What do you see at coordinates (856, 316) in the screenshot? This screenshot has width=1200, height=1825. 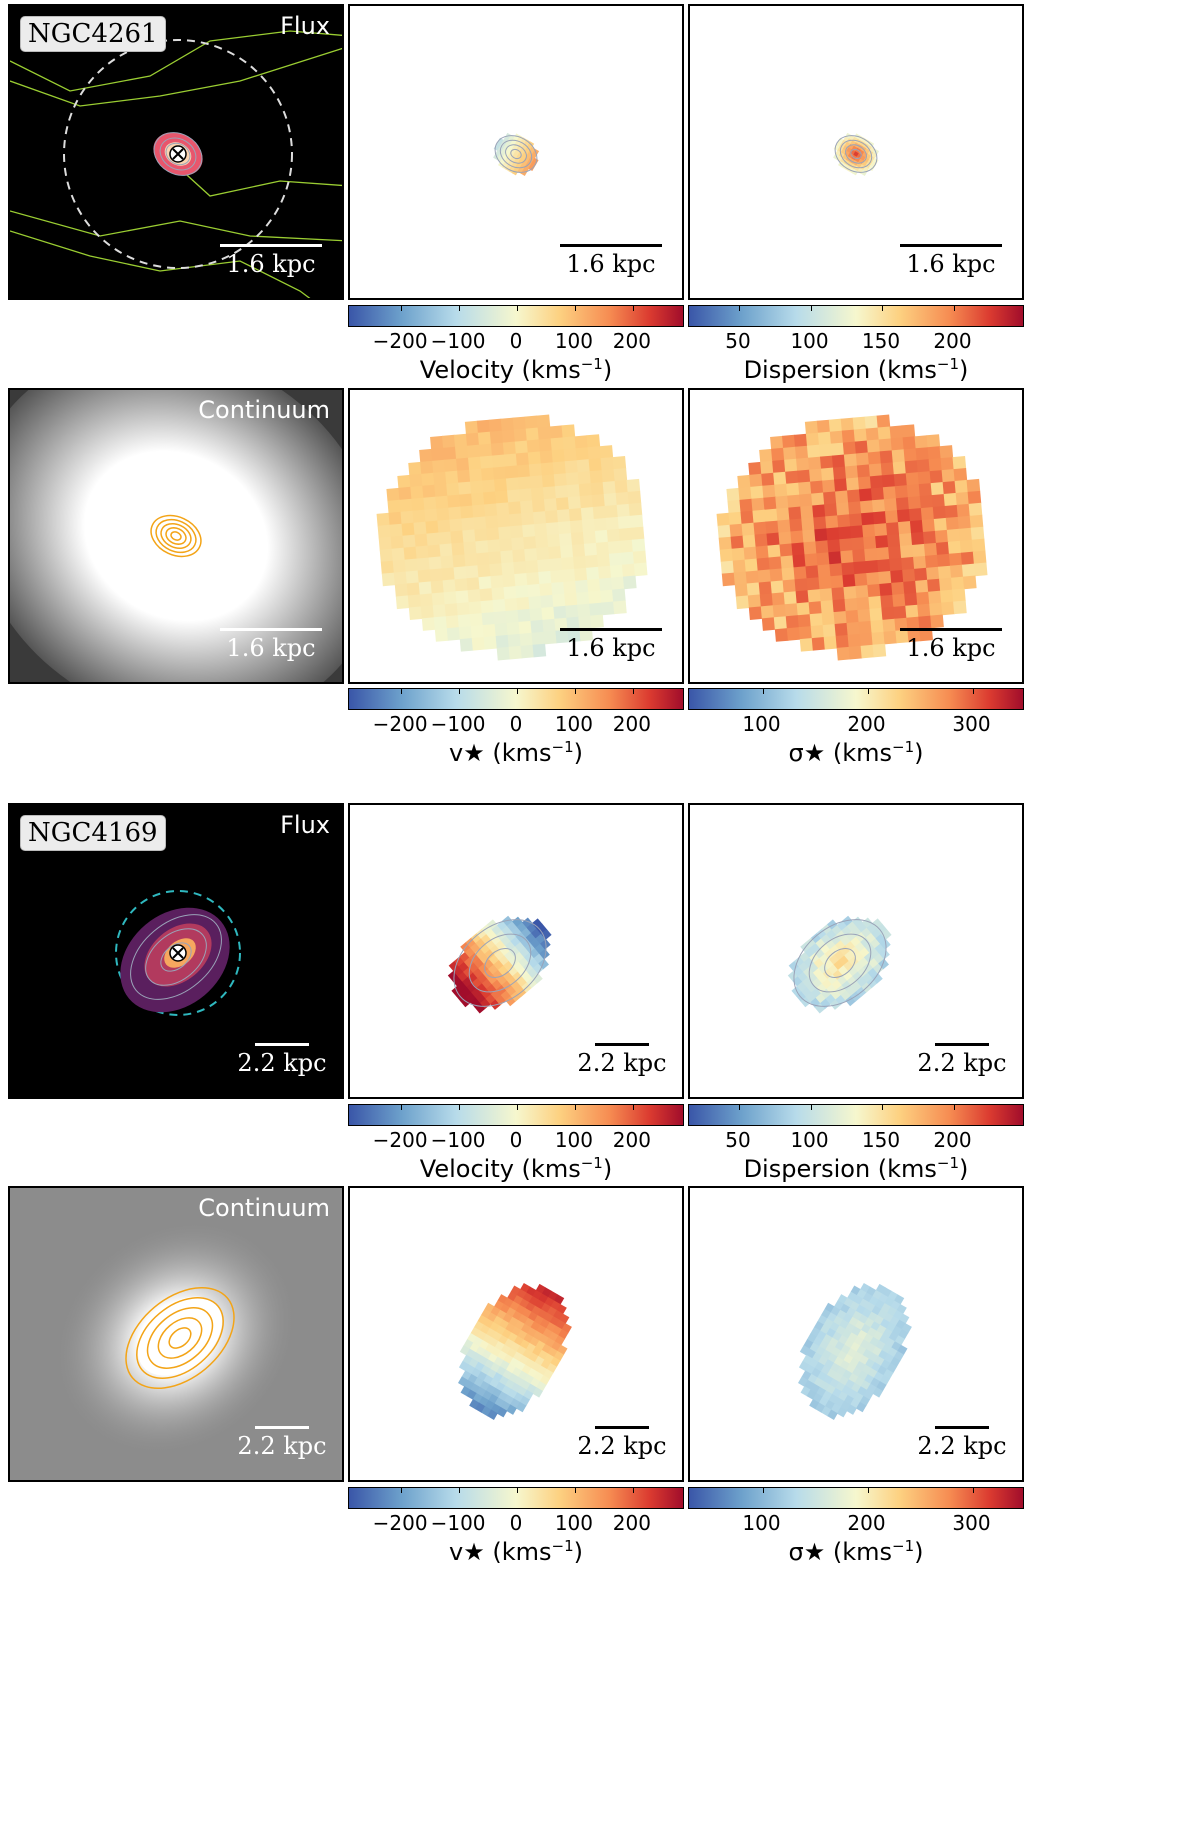 I see `gas-dispersion-colorbar` at bounding box center [856, 316].